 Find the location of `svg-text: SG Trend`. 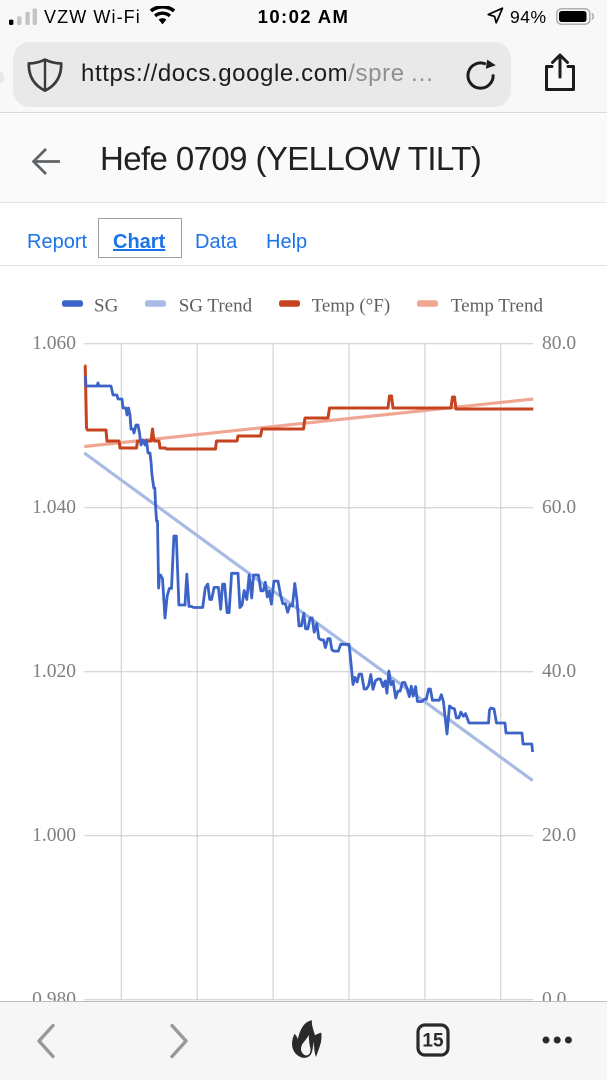

svg-text: SG Trend is located at coordinates (216, 306).